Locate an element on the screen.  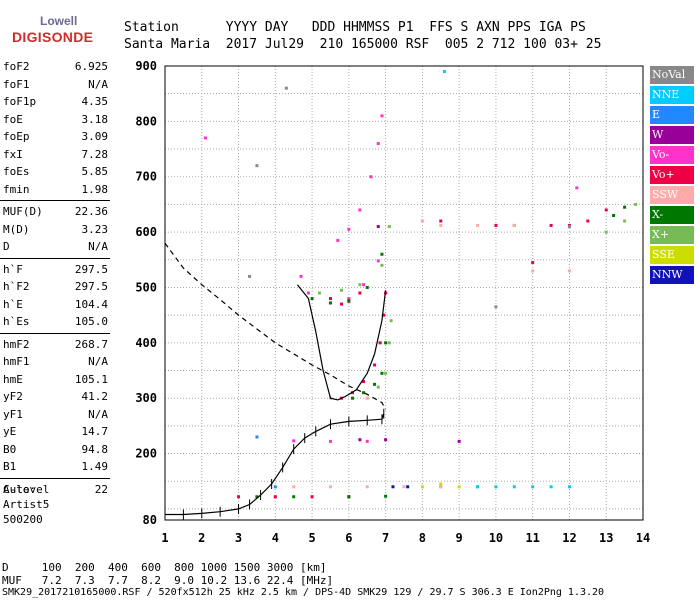
param-row: h`E 104.4 is located at coordinates (55, 305).